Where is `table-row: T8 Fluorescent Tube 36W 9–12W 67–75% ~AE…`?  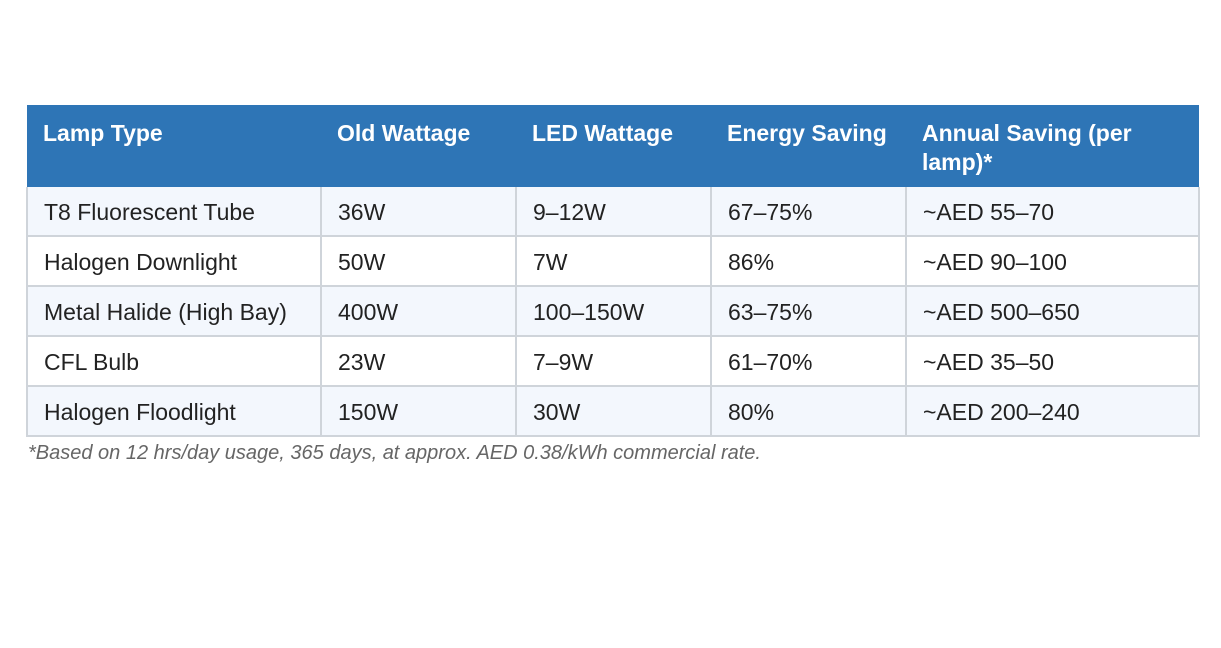 table-row: T8 Fluorescent Tube 36W 9–12W 67–75% ~AE… is located at coordinates (613, 212).